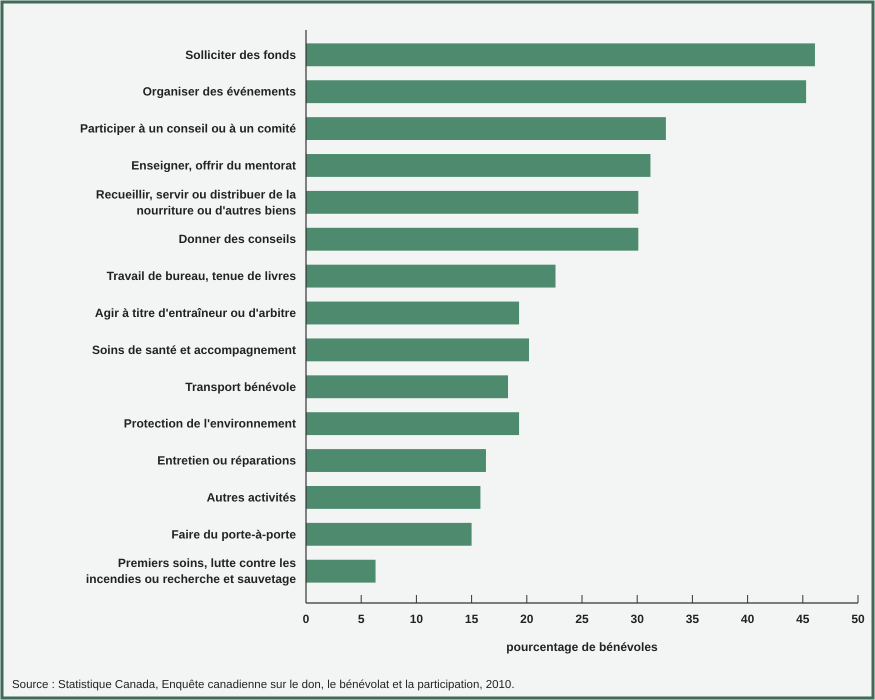 The image size is (875, 700). I want to click on y-tick-label: Protection de l'environnement, so click(210, 423).